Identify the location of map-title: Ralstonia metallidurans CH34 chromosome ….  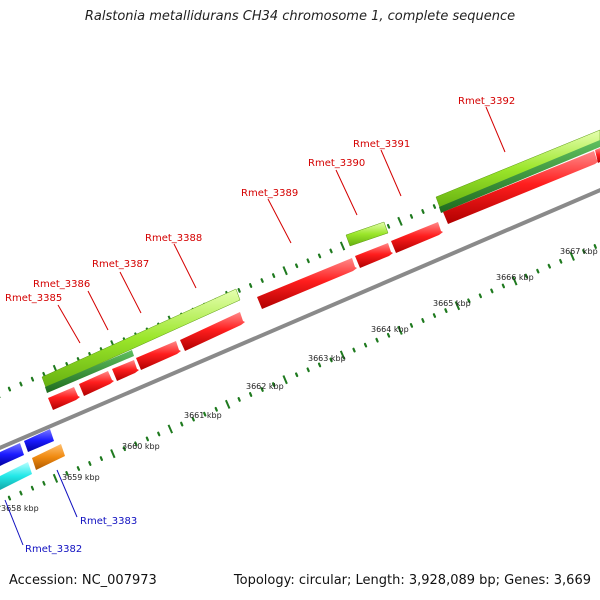
(300, 16).